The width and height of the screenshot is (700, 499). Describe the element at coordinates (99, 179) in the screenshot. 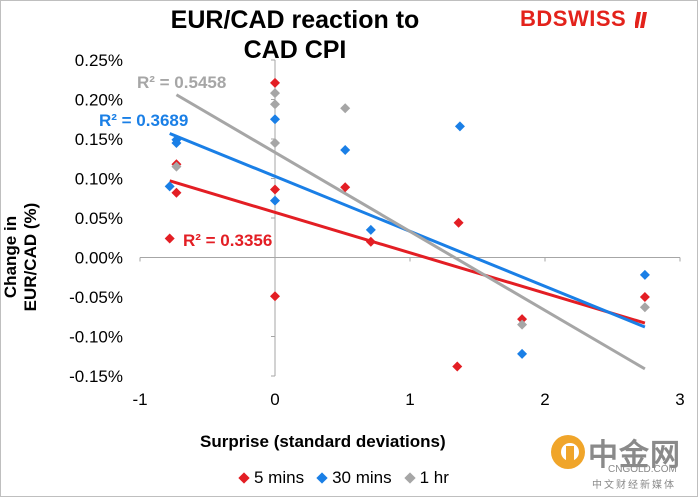

I see `y-tick-label: 0.10%` at that location.